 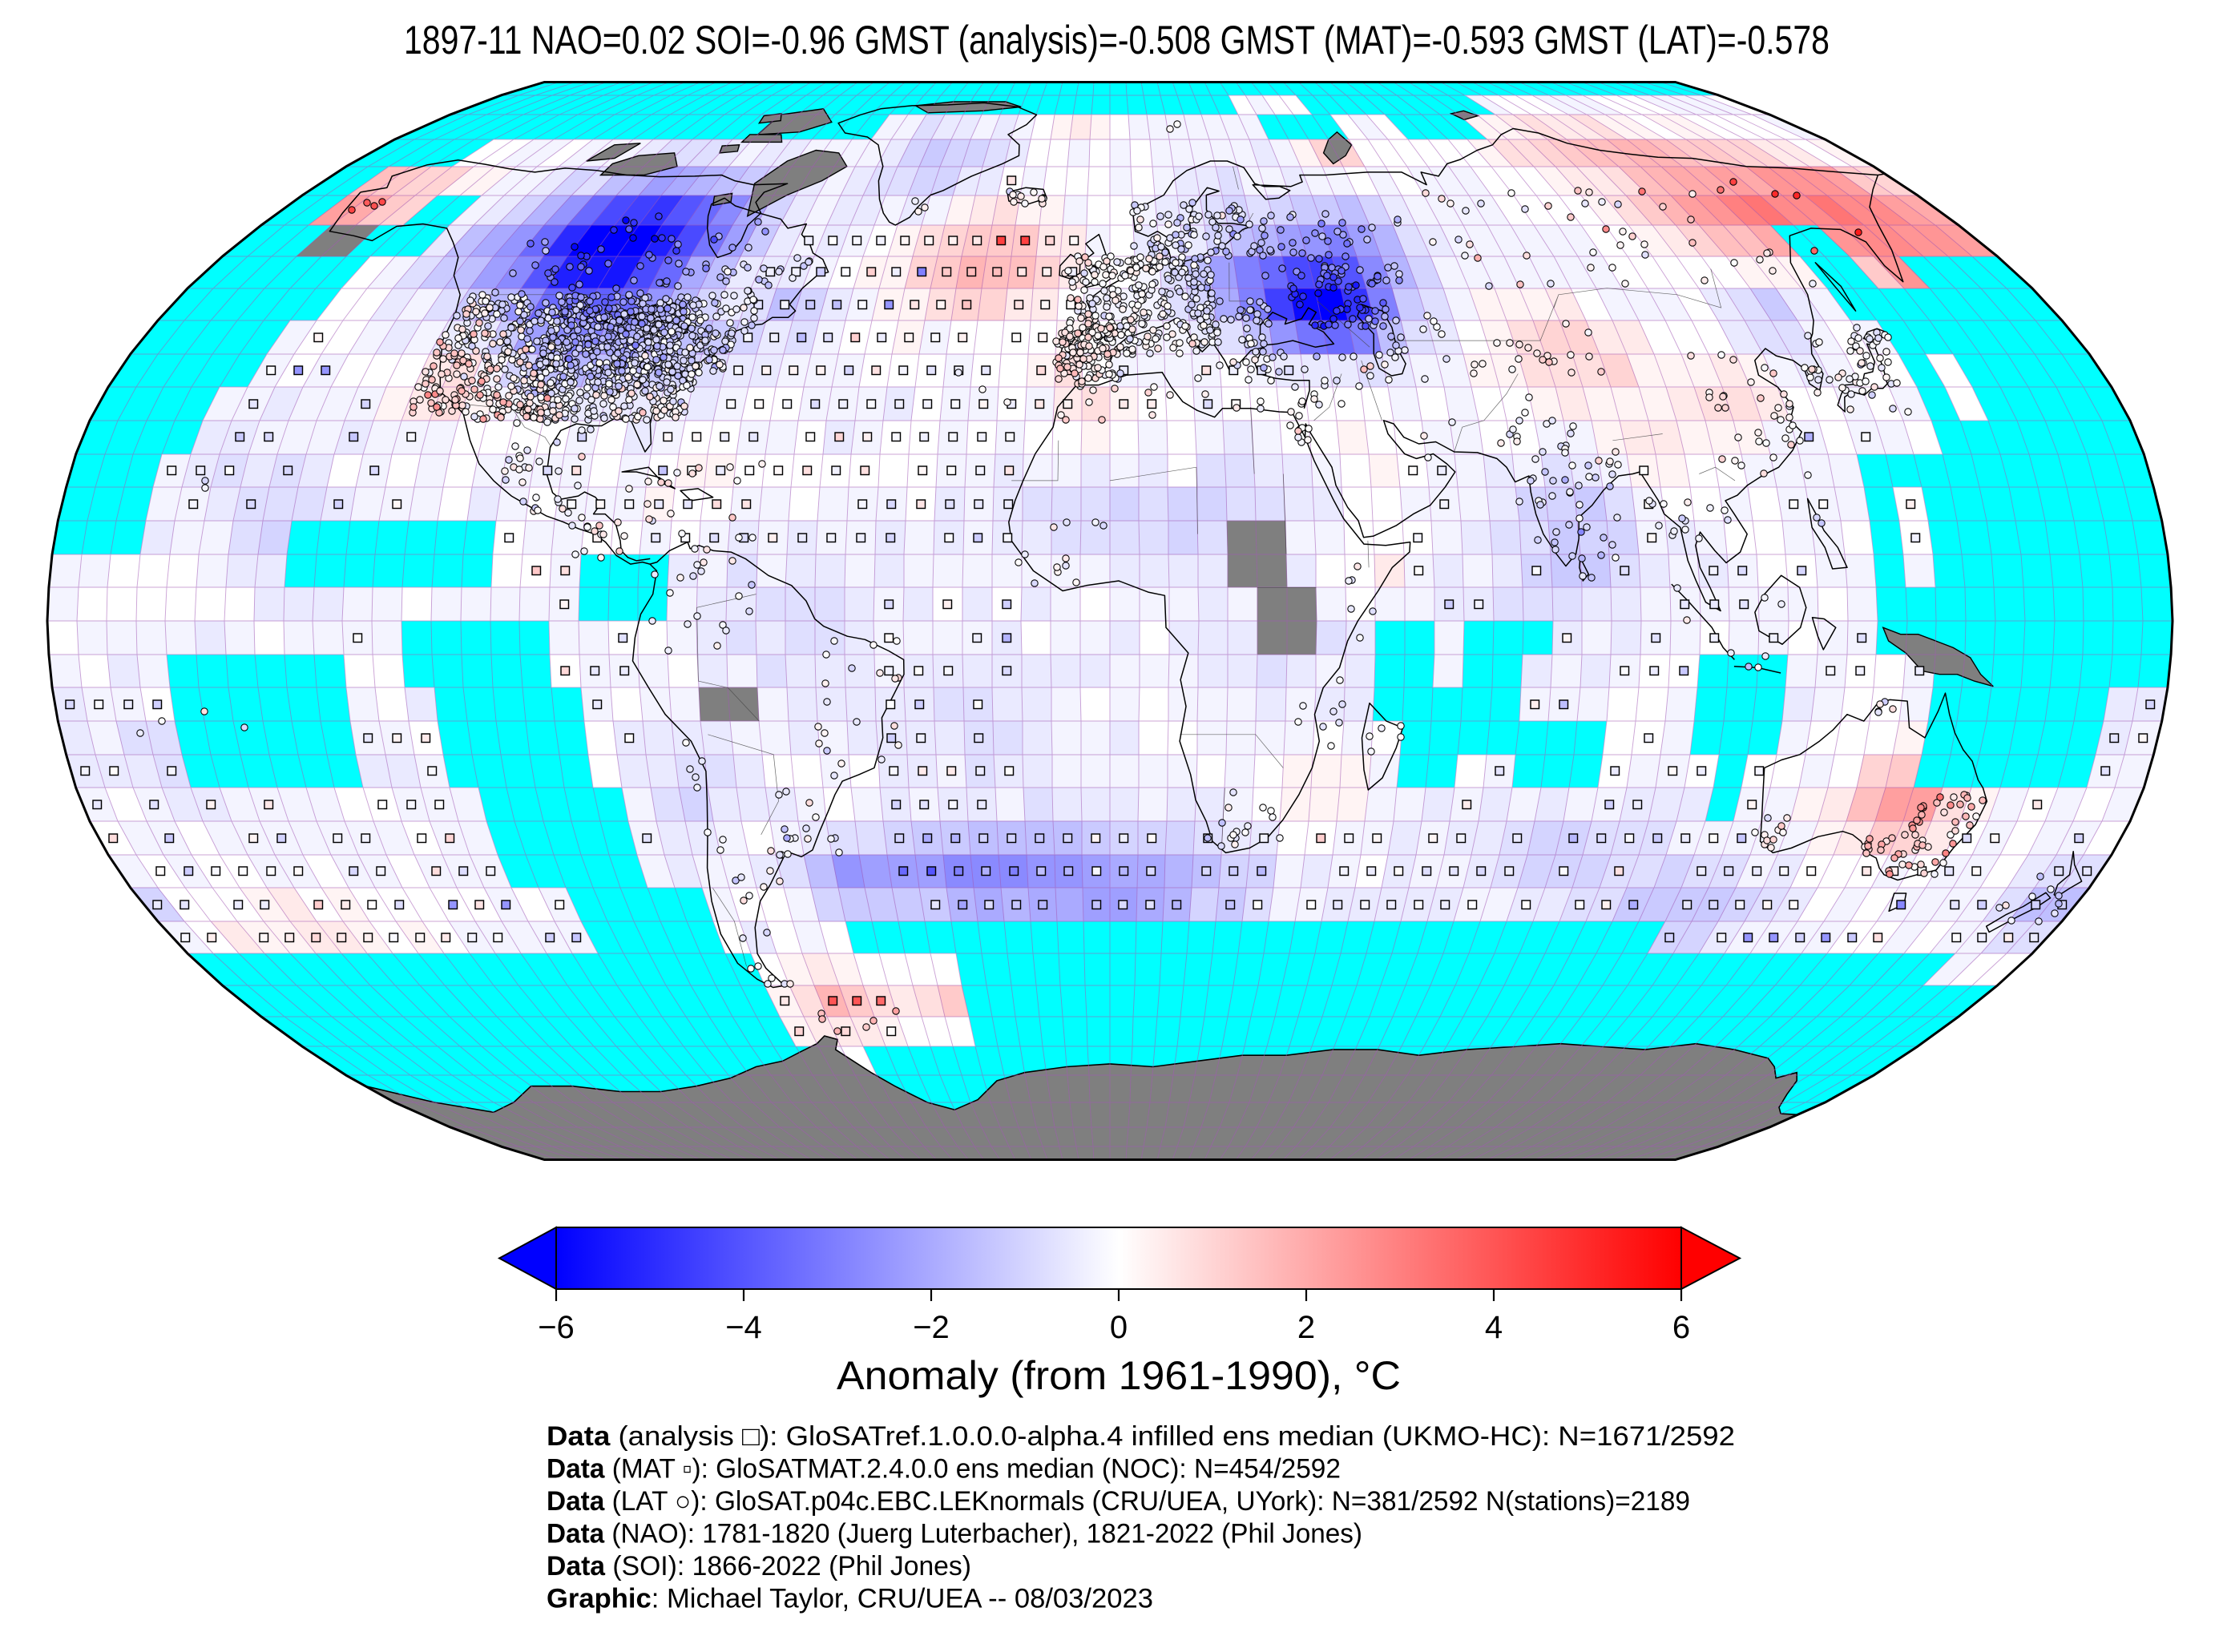 I want to click on svg-text: 2, so click(x=1306, y=1327).